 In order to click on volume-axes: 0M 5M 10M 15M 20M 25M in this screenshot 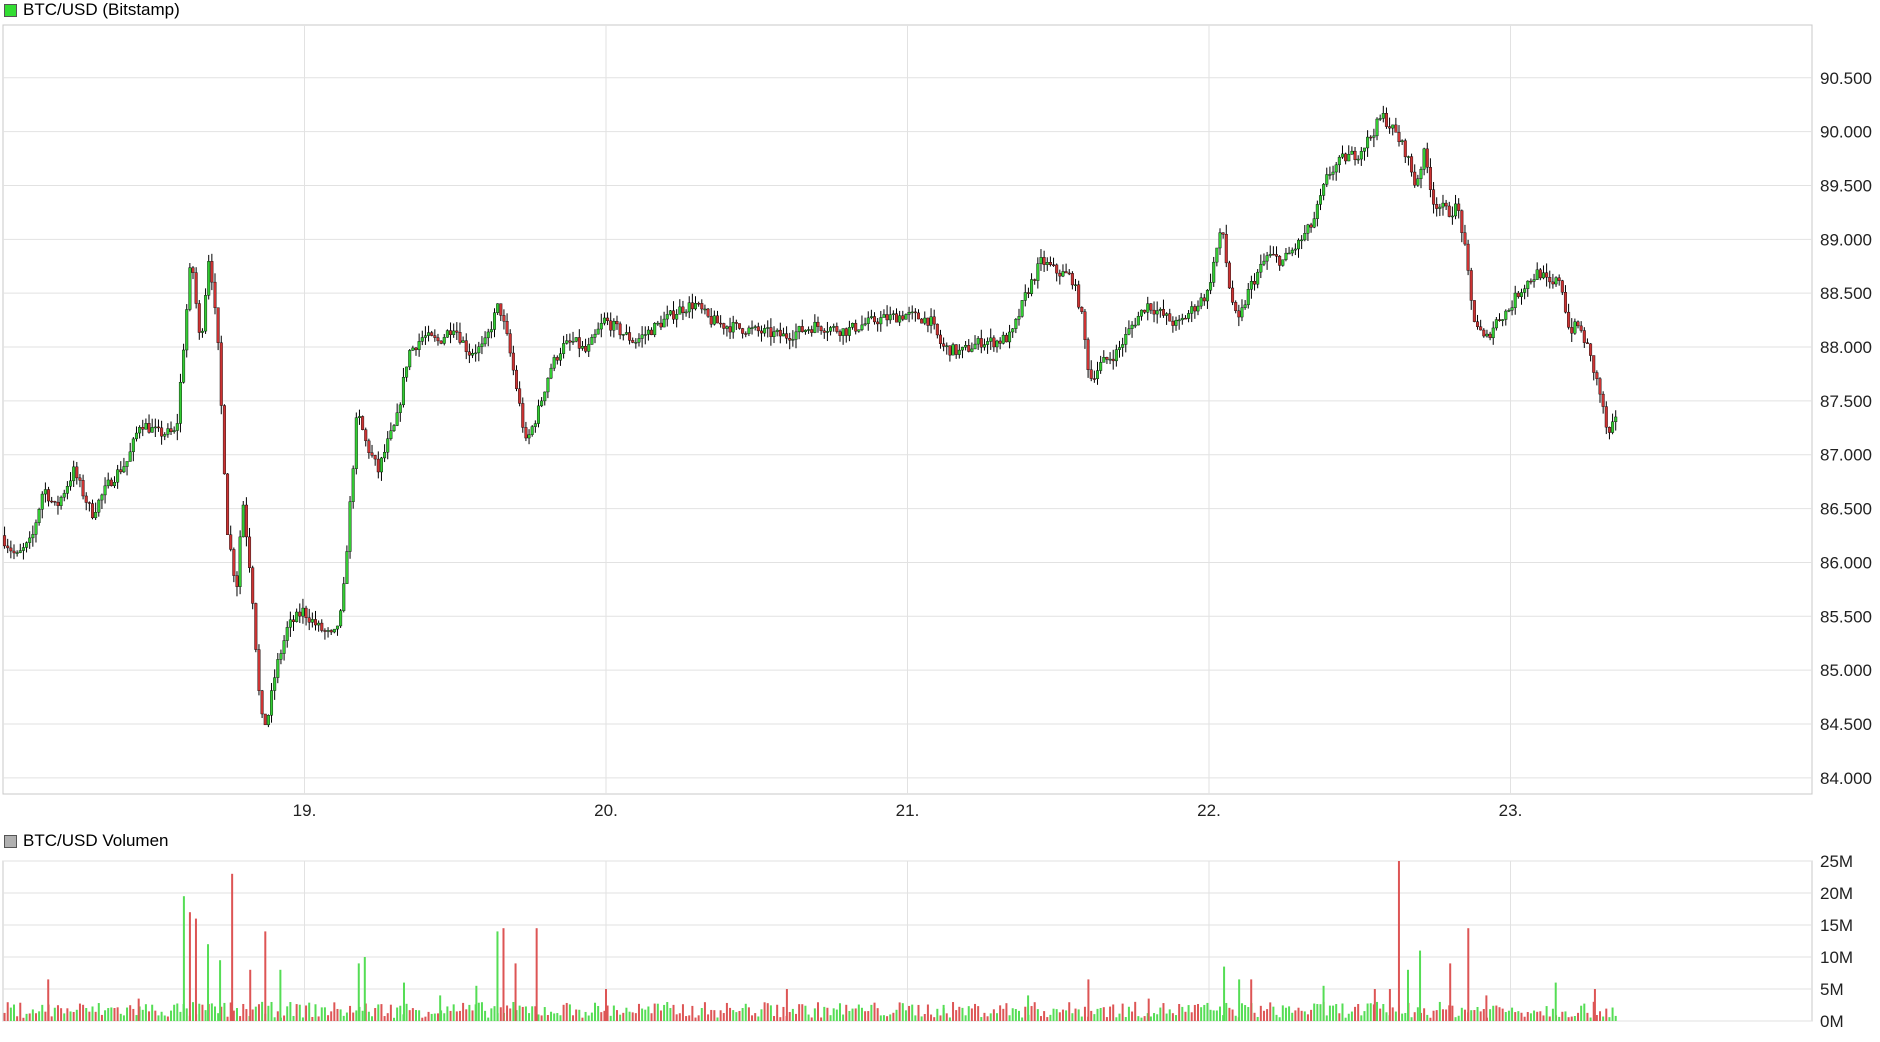, I will do `click(1836, 941)`.